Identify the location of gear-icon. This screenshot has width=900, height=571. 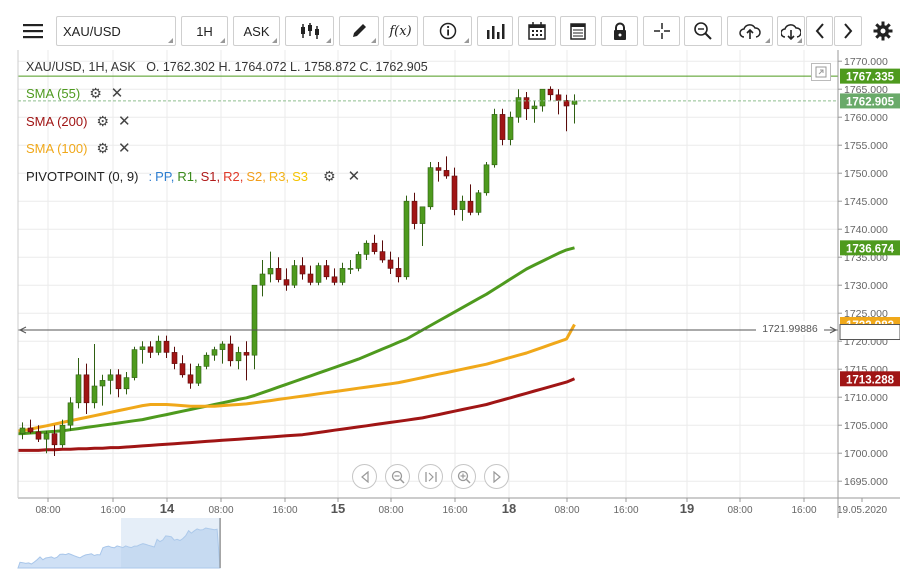
(883, 31).